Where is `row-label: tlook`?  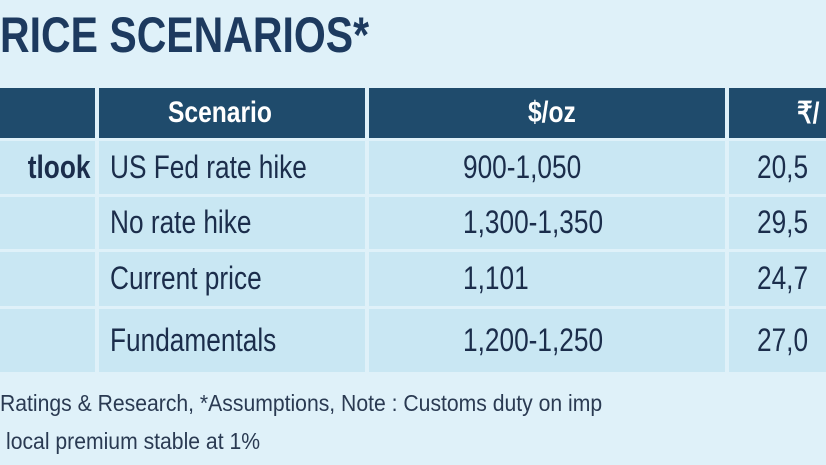 row-label: tlook is located at coordinates (52, 167).